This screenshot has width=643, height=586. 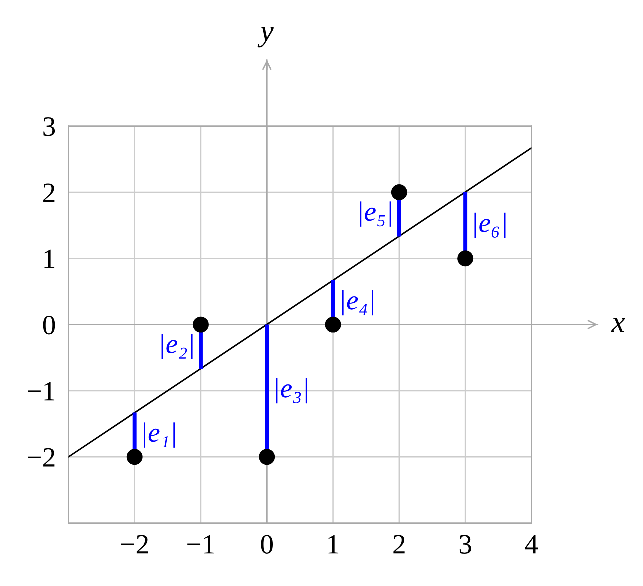 I want to click on y-tick-label: −2, so click(x=41, y=457).